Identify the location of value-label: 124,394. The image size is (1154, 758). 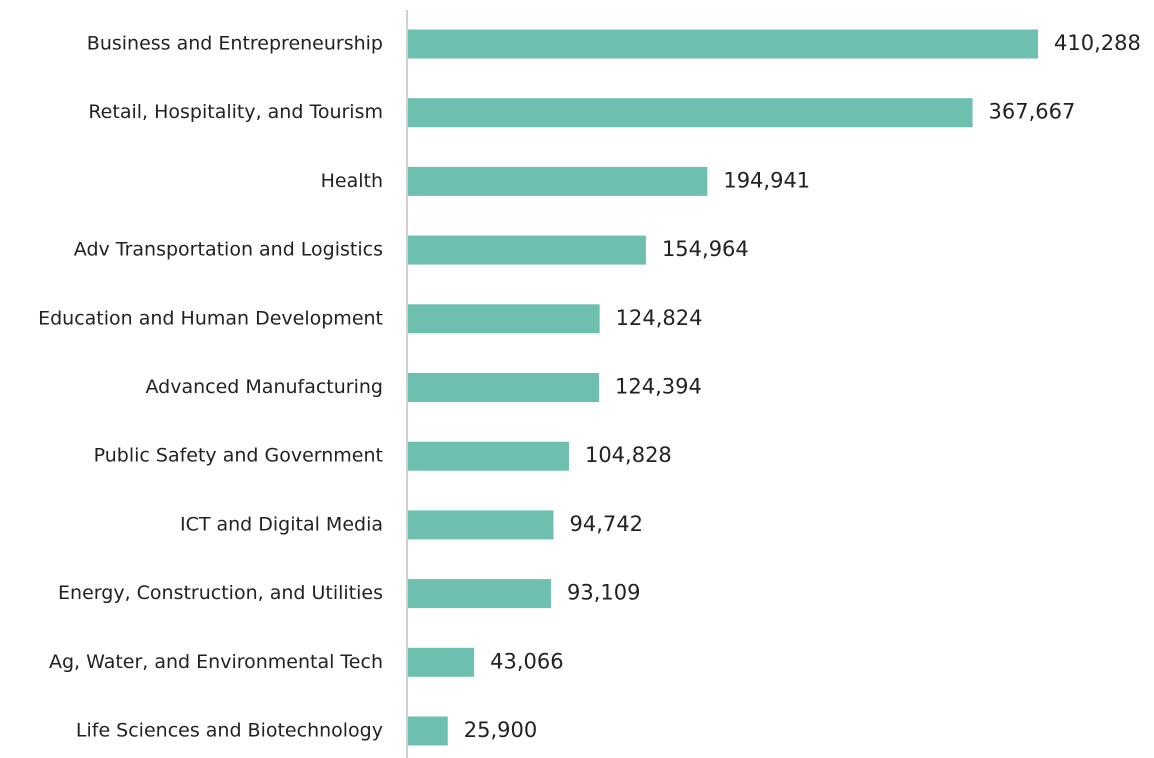
(658, 387).